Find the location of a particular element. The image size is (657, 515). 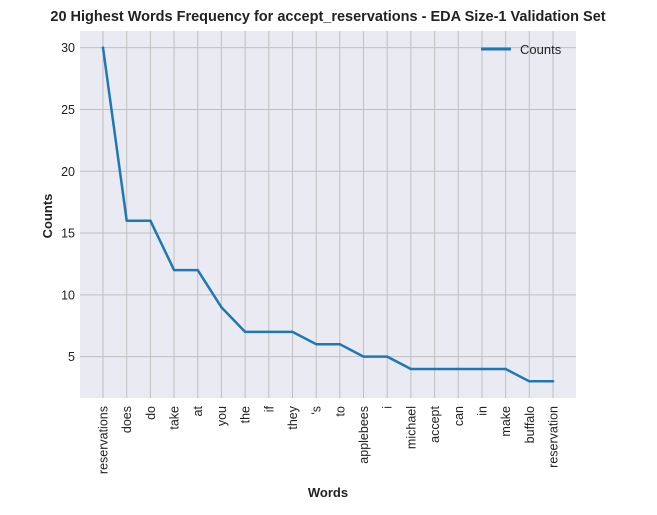

y-tick-label: 15 is located at coordinates (68, 234).